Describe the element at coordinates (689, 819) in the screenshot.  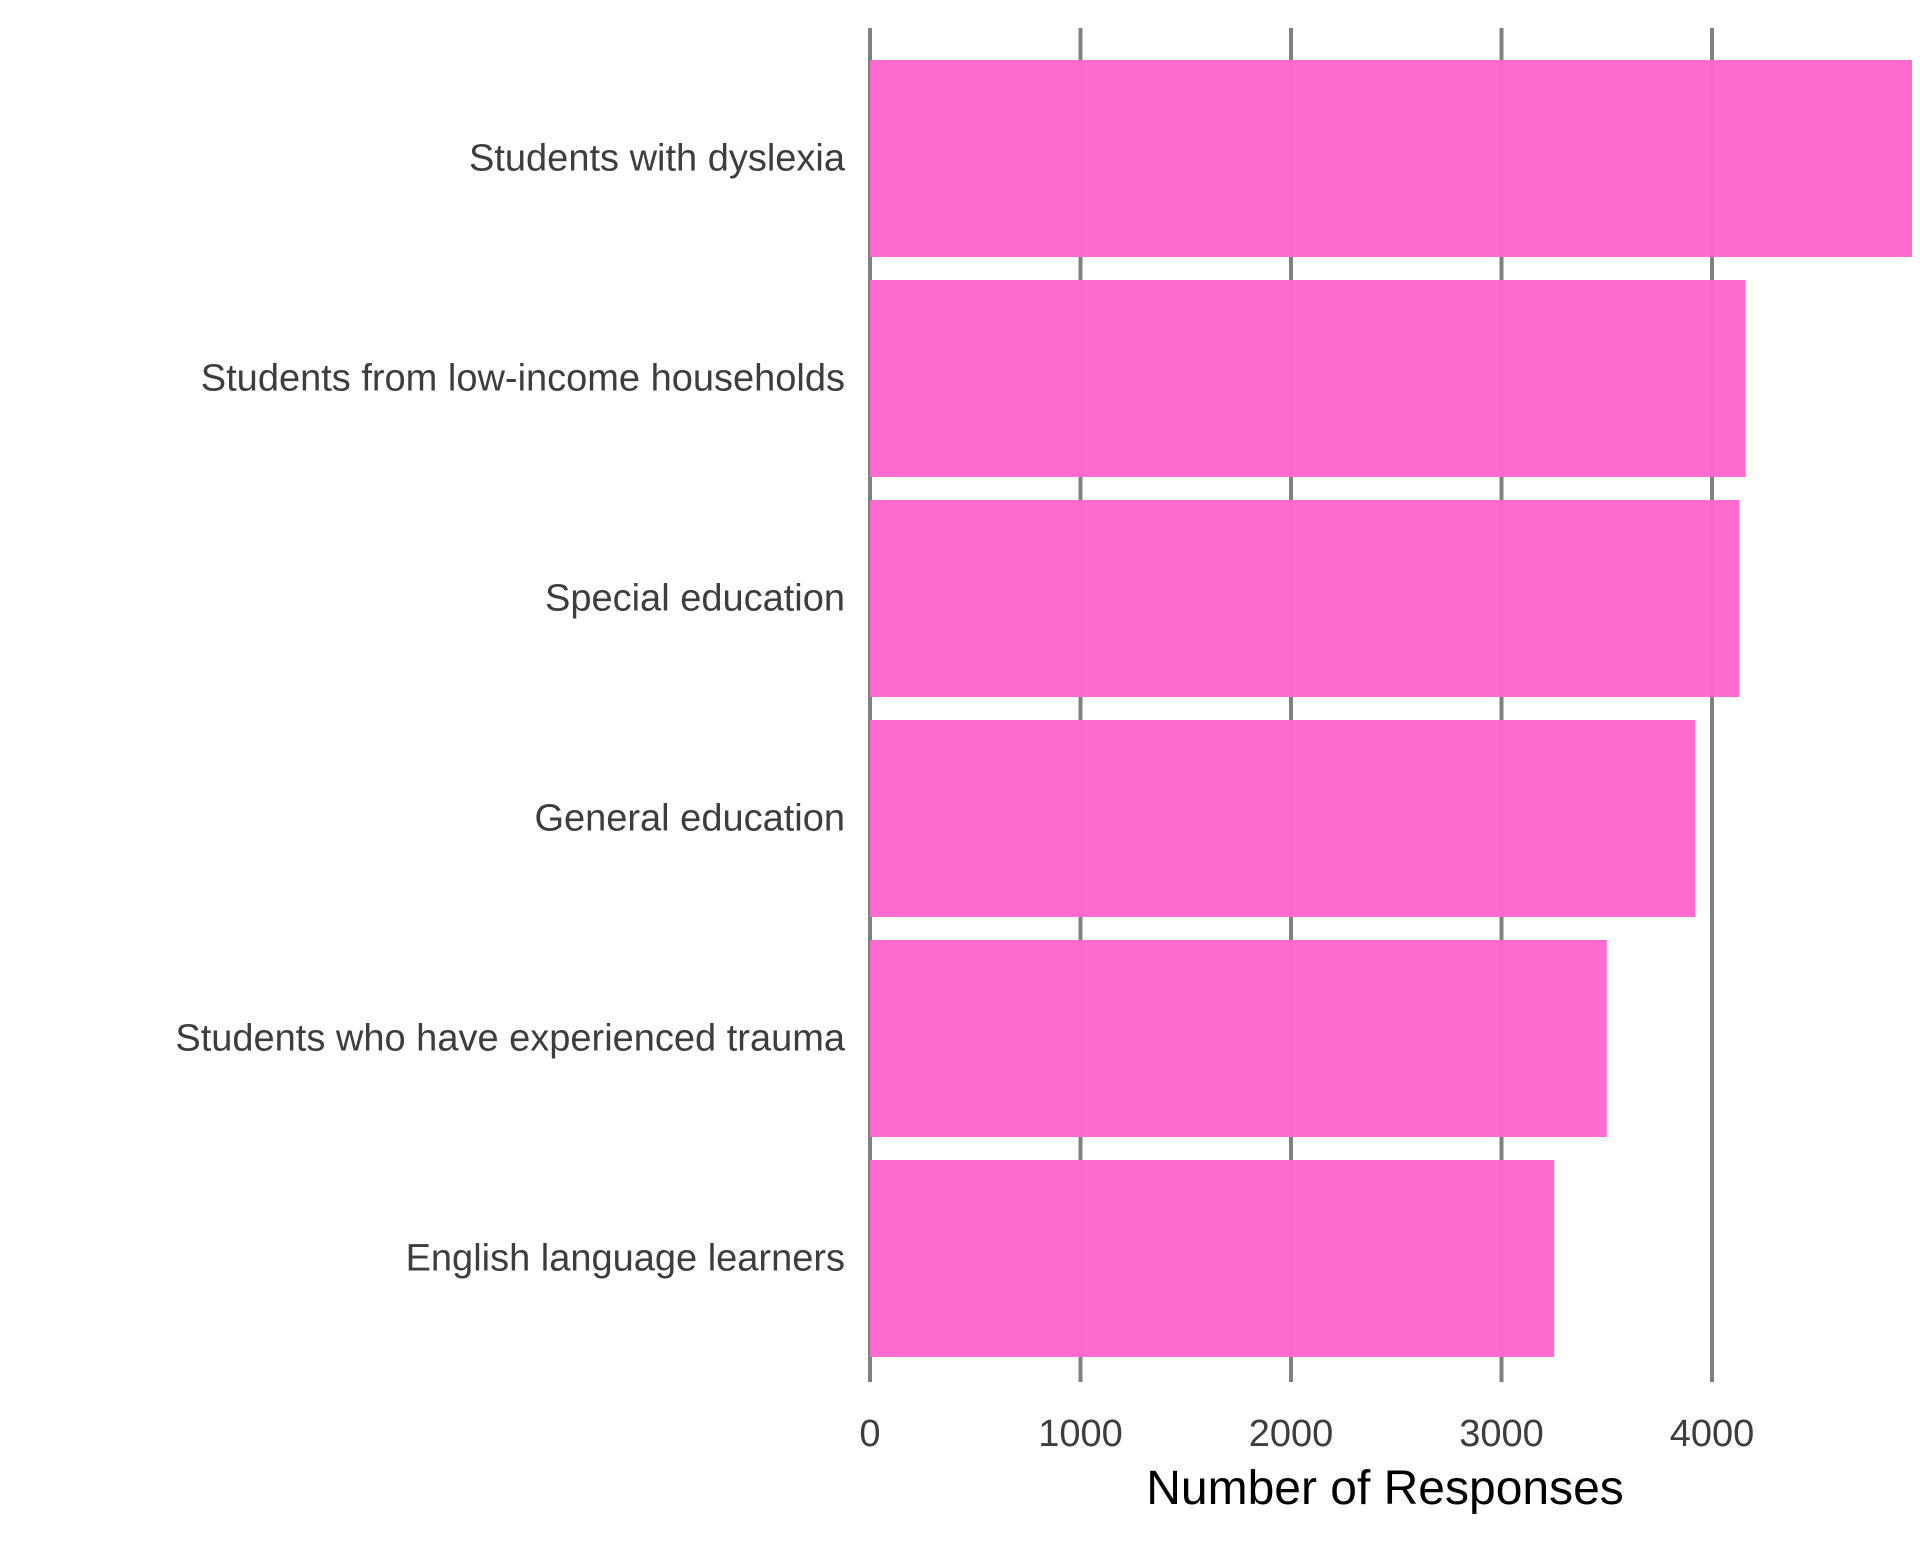
I see `category-label-3: General education` at that location.